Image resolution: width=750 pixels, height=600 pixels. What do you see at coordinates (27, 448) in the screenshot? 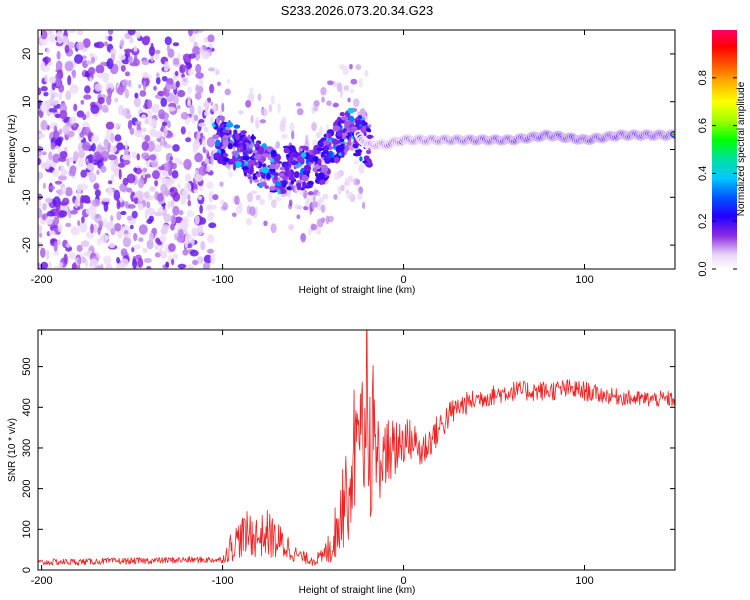
I see `snr-y-tick-label: 300` at bounding box center [27, 448].